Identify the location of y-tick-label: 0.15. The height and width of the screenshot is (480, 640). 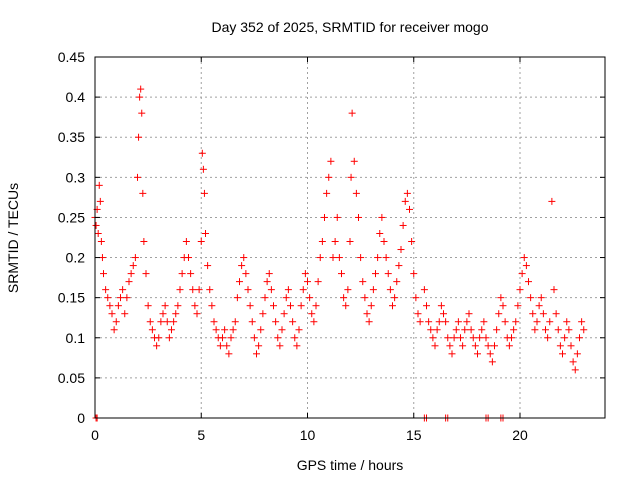
(71, 298).